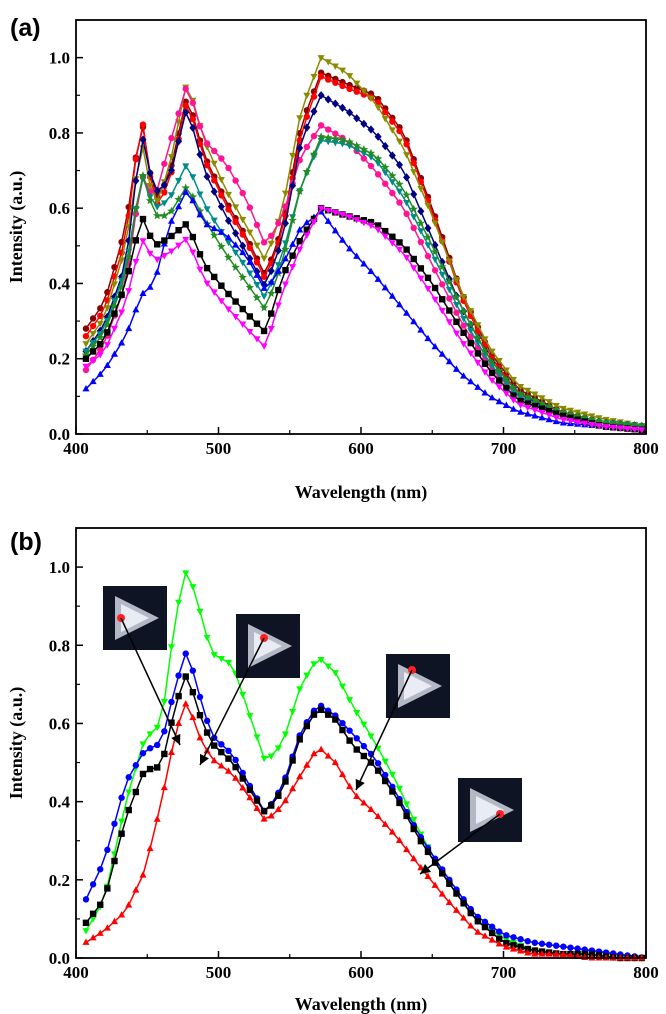 This screenshot has height=1014, width=666. What do you see at coordinates (268, 646) in the screenshot?
I see `sample-inset-image` at bounding box center [268, 646].